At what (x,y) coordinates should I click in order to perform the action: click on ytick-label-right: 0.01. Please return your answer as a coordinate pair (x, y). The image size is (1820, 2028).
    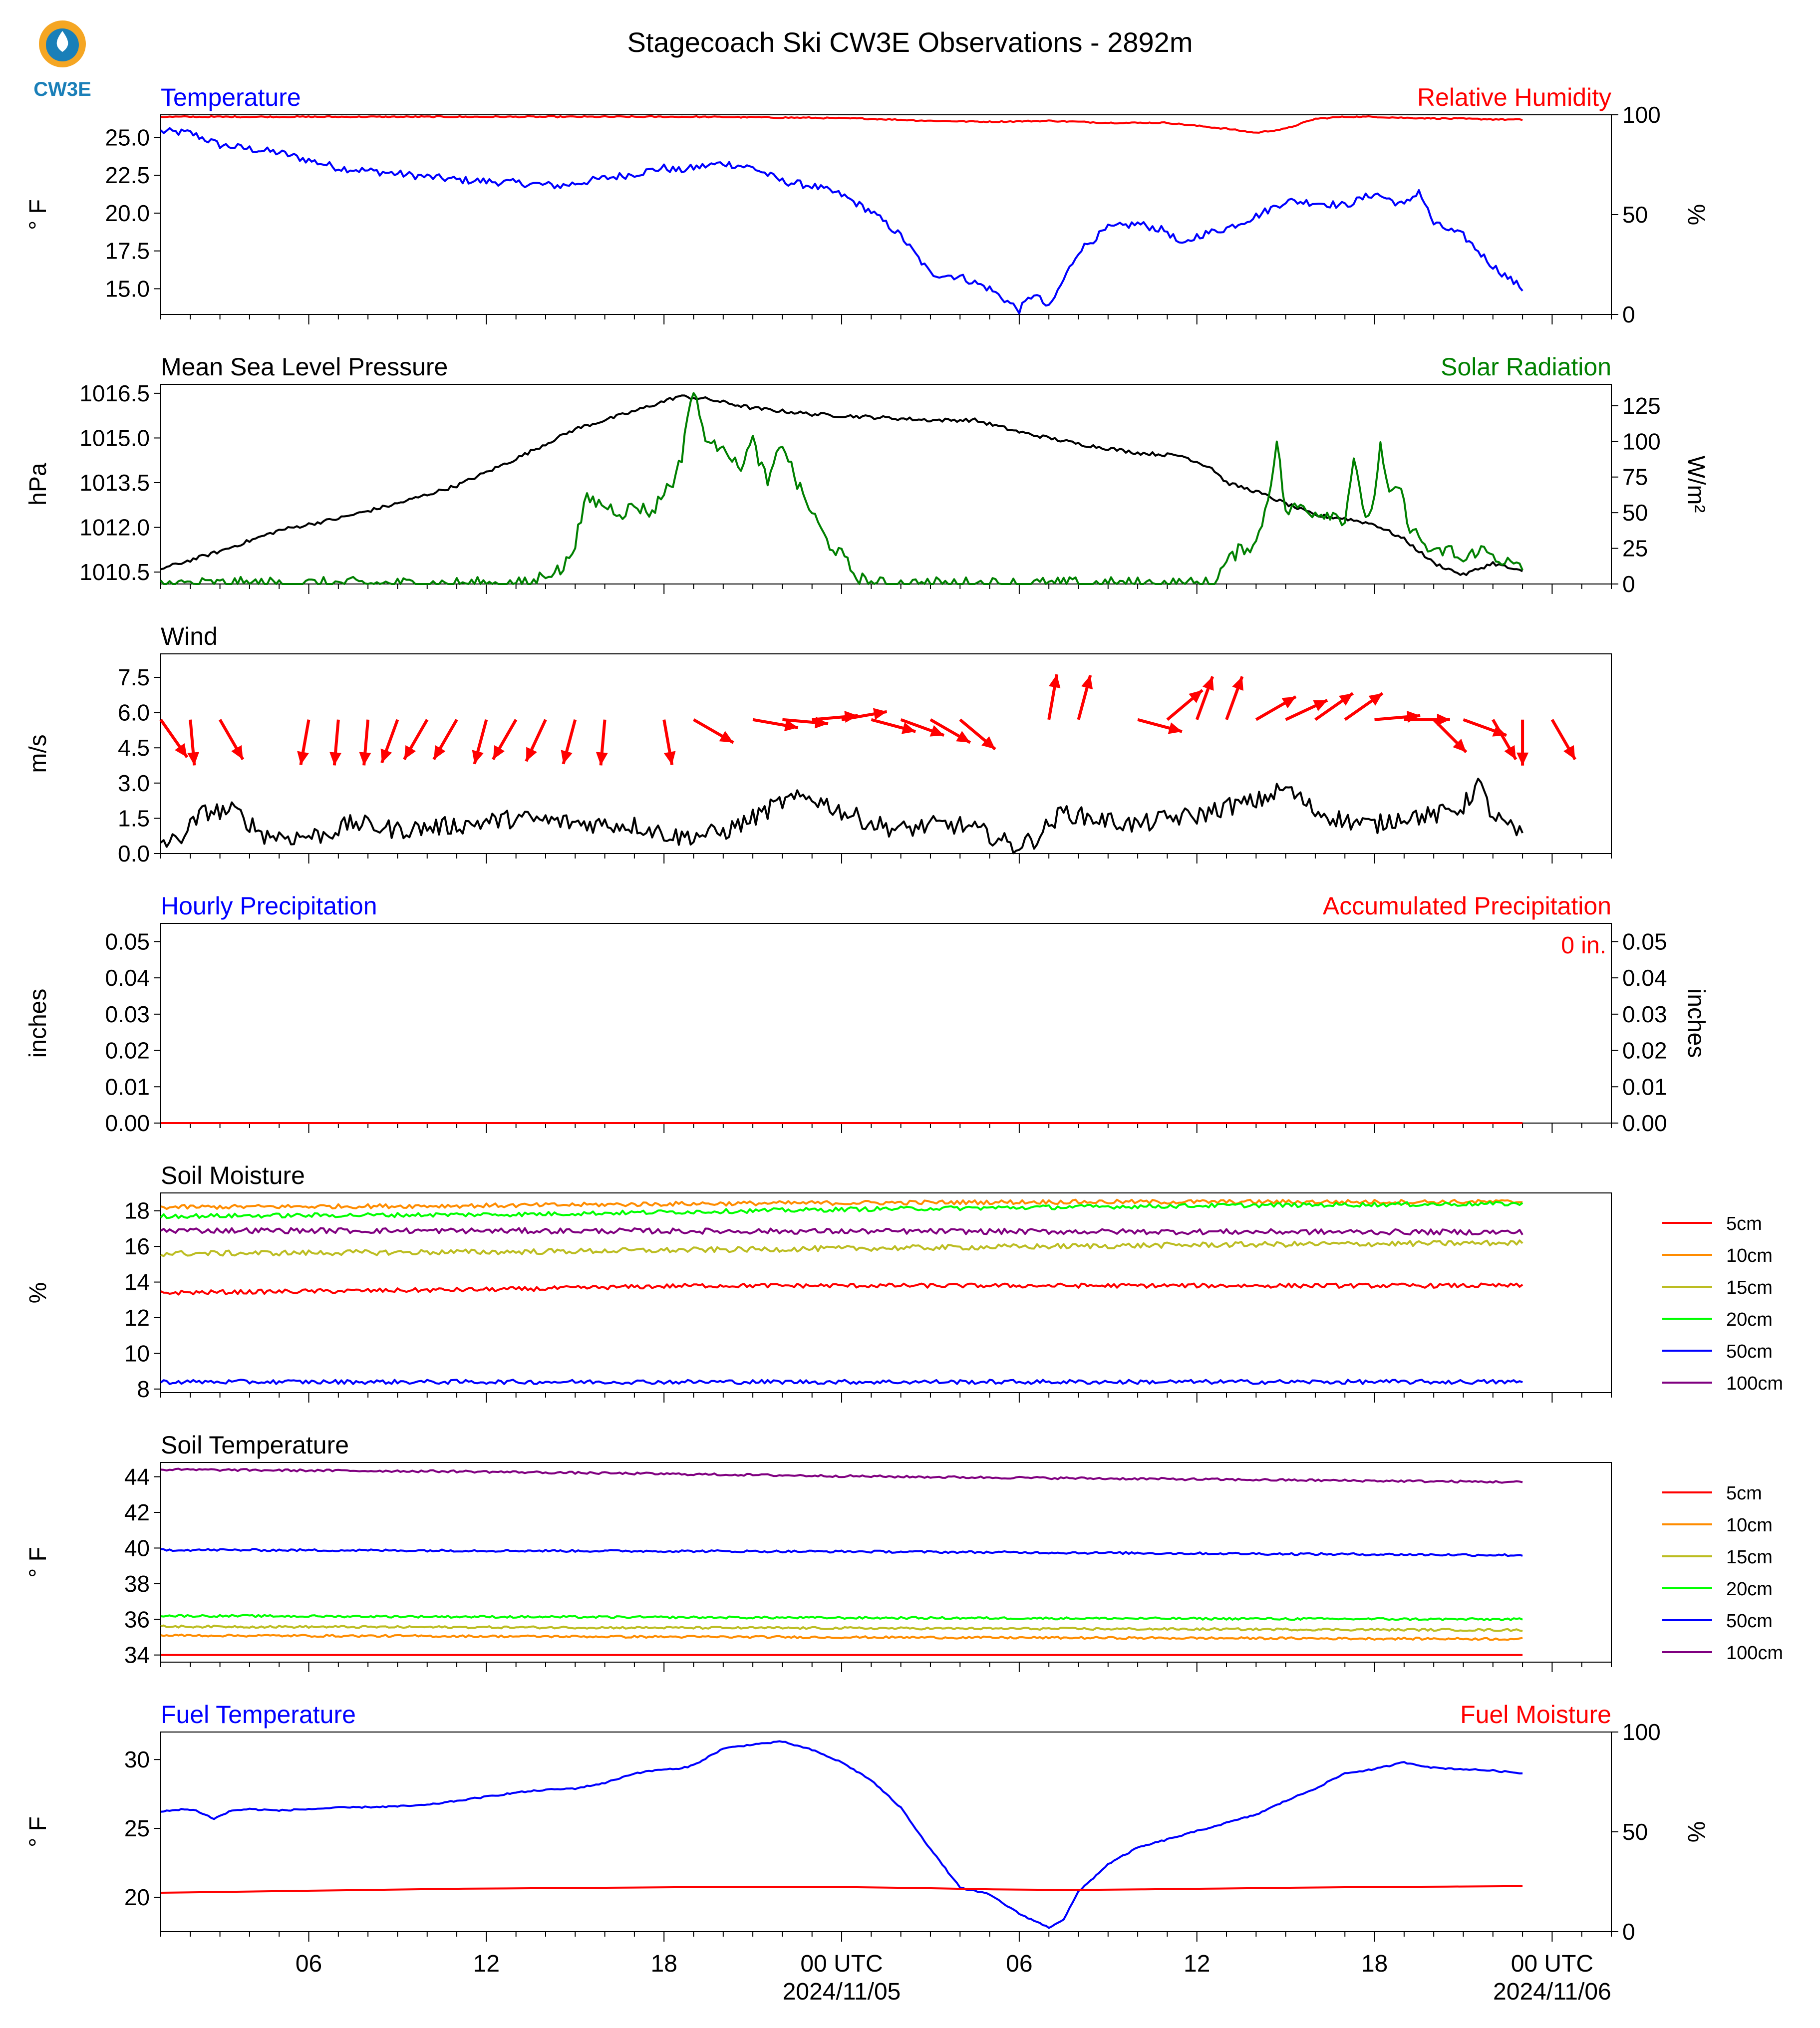
    Looking at the image, I should click on (1644, 1087).